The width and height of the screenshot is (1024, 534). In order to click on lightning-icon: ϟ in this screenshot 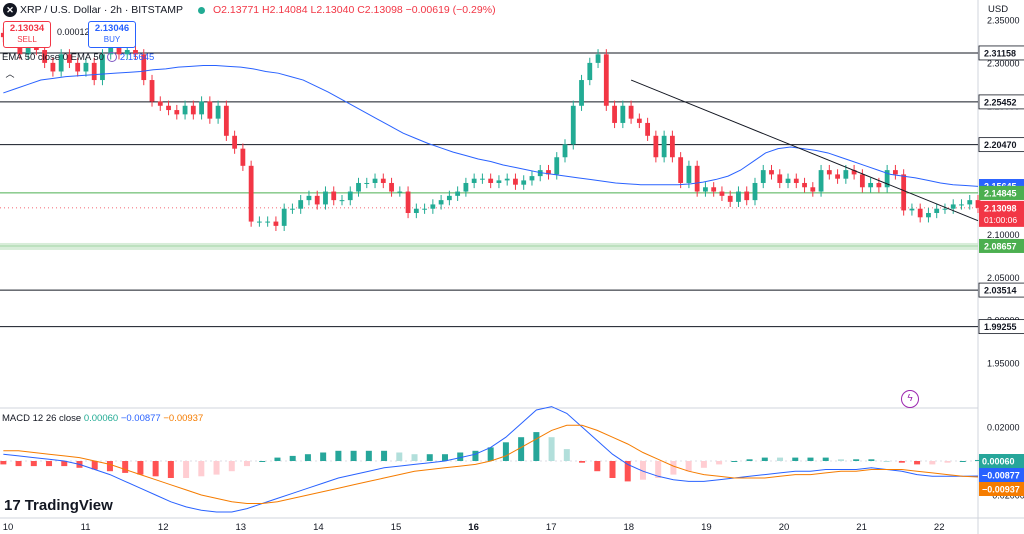, I will do `click(910, 399)`.